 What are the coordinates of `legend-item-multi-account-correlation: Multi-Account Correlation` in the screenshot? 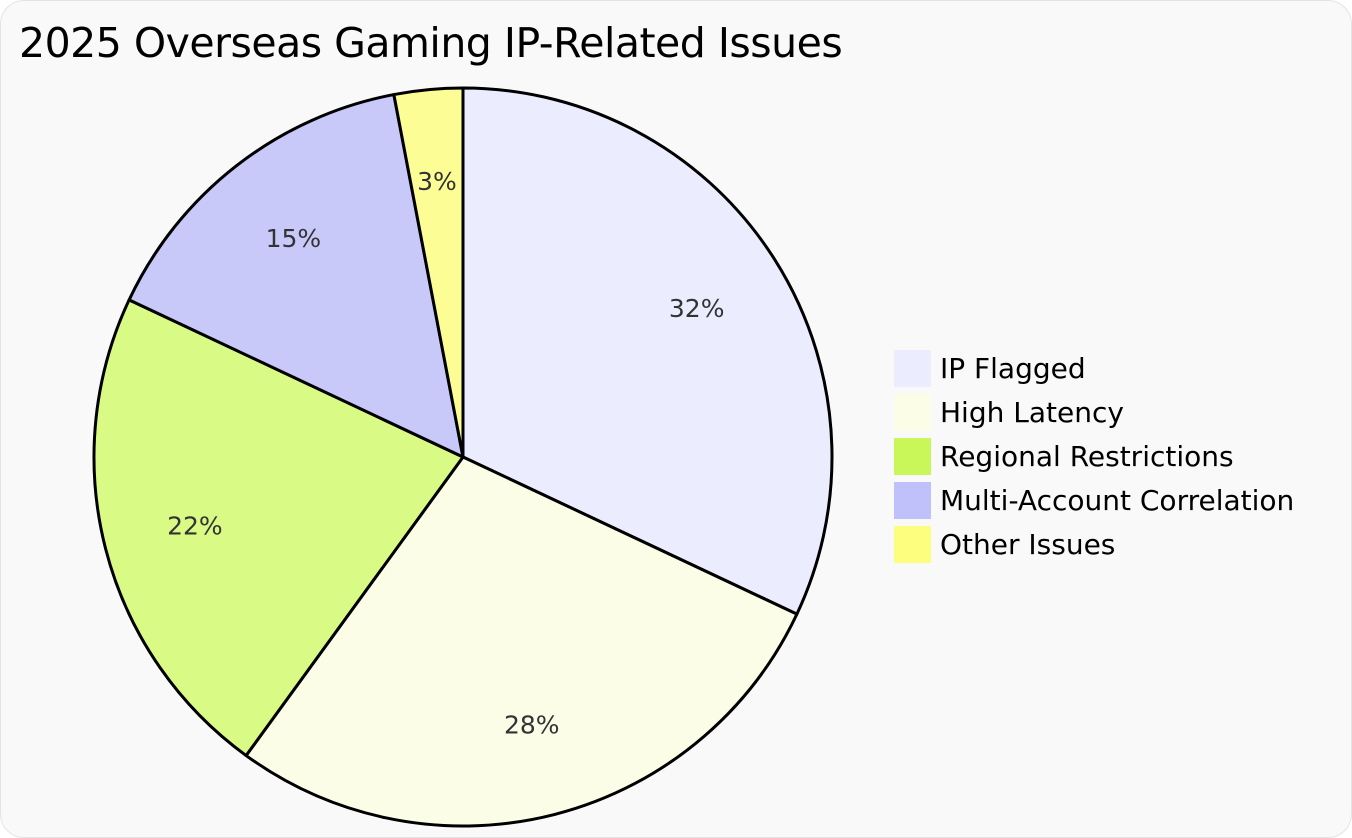 It's located at (1094, 500).